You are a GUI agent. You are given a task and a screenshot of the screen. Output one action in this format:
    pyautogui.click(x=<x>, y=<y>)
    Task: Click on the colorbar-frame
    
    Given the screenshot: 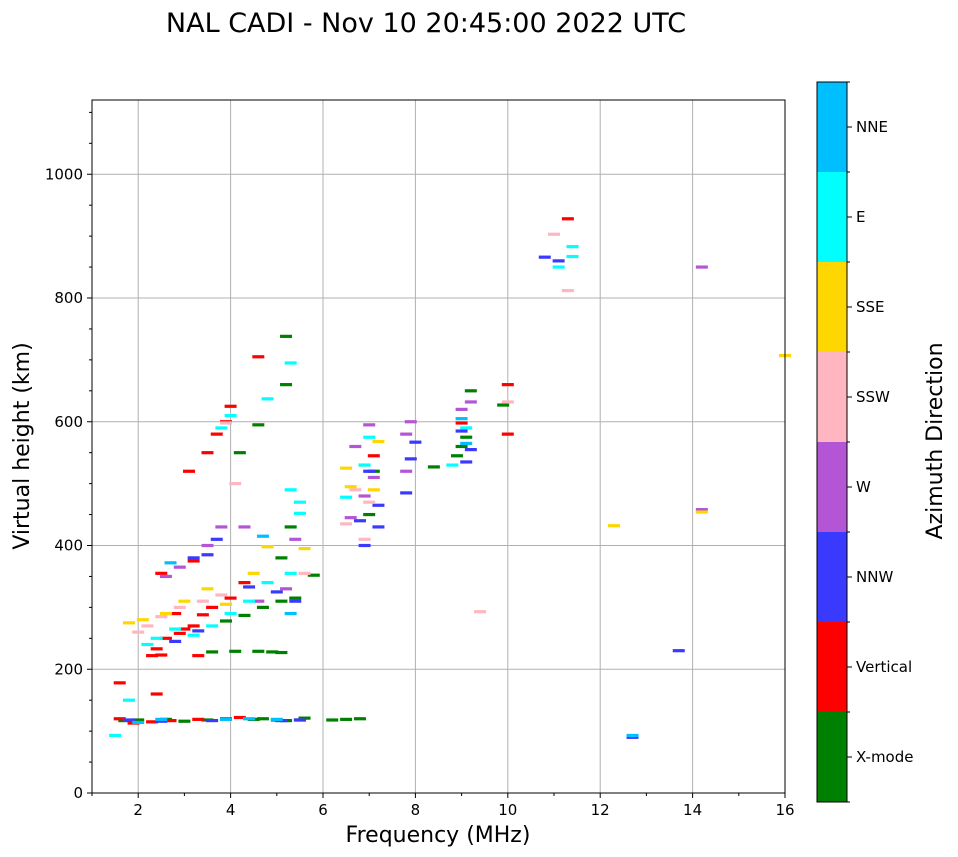 What is the action you would take?
    pyautogui.click(x=832, y=442)
    